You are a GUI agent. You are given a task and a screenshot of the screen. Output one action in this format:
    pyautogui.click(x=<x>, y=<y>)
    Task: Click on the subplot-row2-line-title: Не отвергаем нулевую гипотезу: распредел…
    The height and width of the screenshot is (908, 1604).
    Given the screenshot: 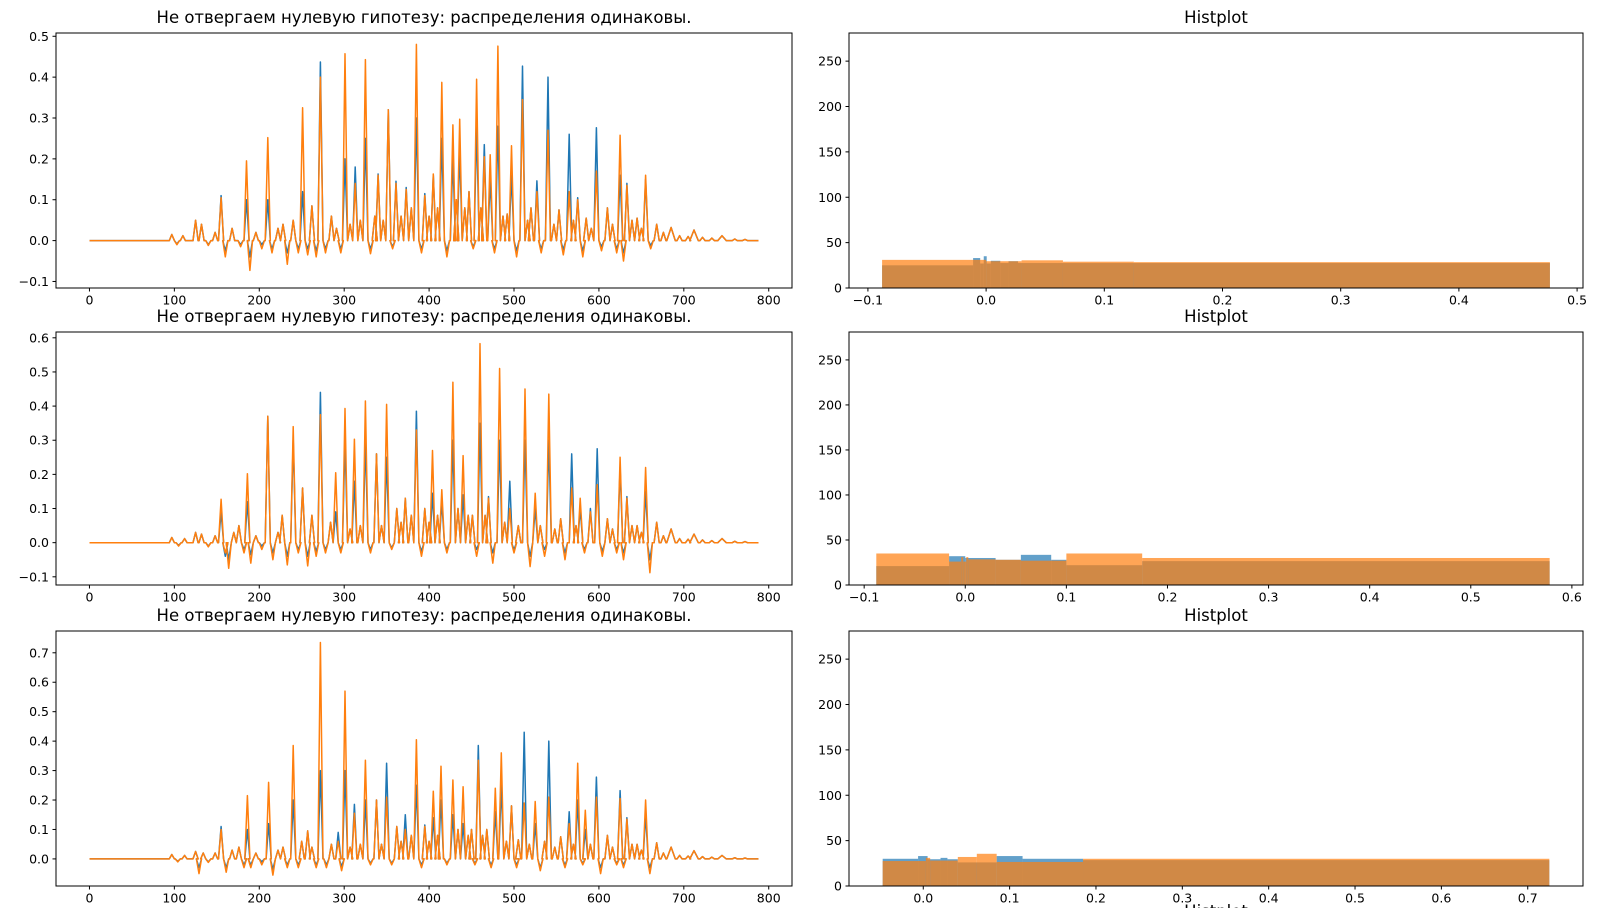 What is the action you would take?
    pyautogui.click(x=424, y=316)
    